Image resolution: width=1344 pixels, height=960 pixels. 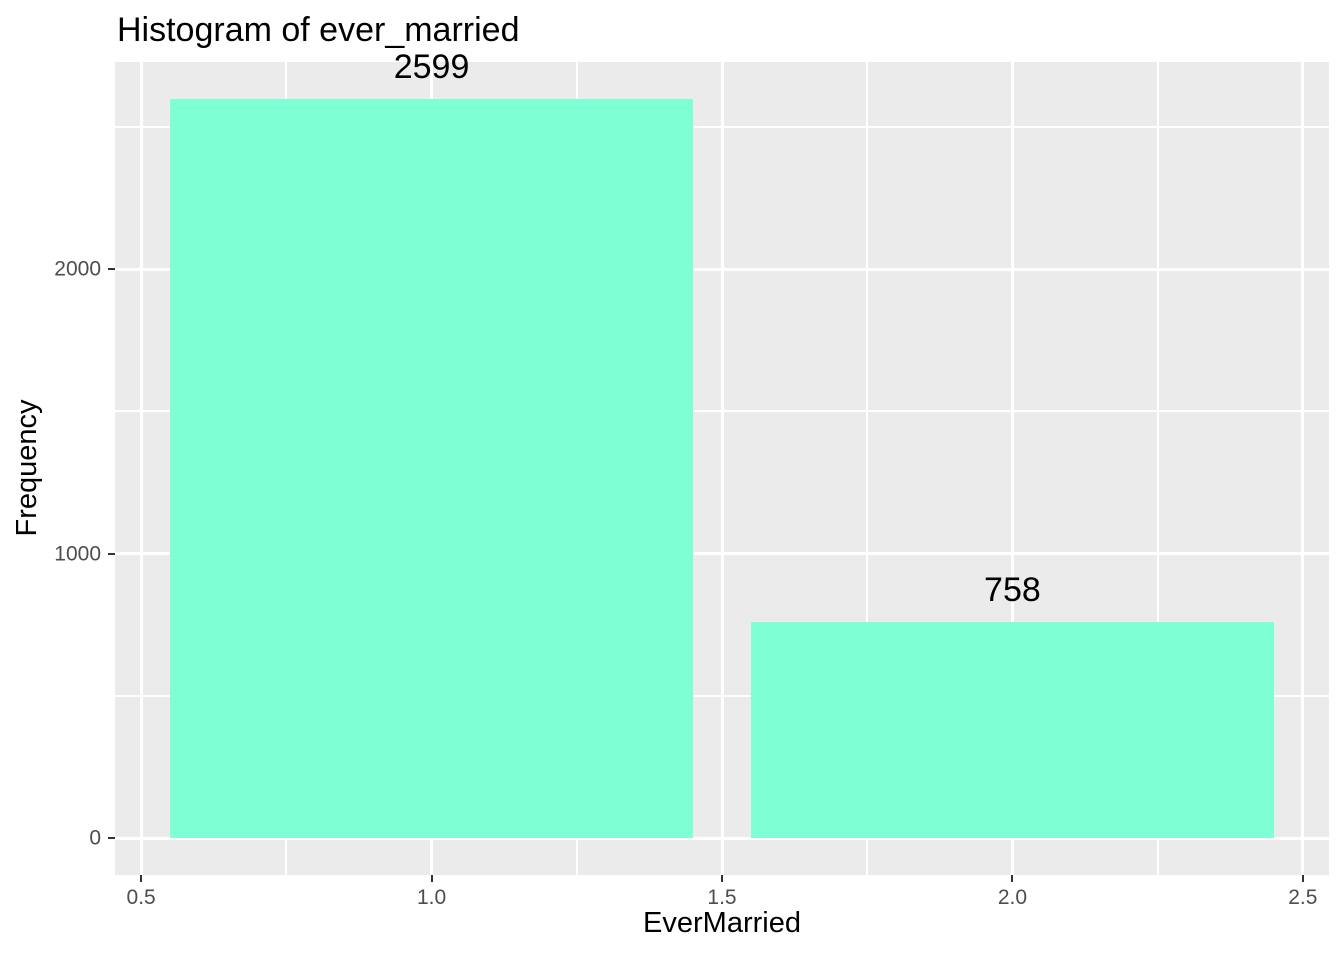 What do you see at coordinates (77, 269) in the screenshot?
I see `y-axis-tick-label: 2000` at bounding box center [77, 269].